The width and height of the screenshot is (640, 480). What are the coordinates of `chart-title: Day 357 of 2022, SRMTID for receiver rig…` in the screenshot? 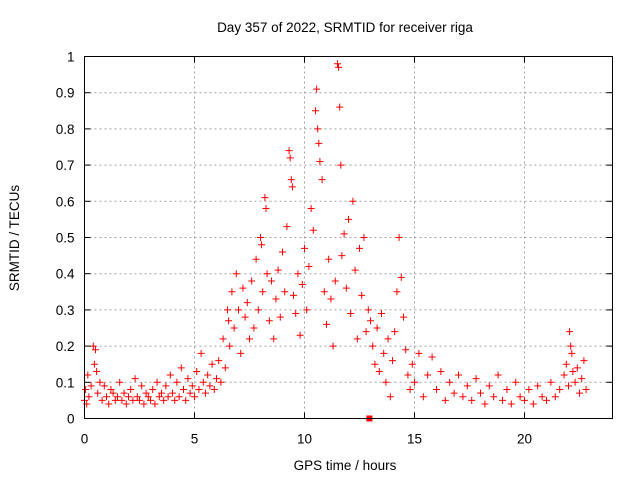 It's located at (345, 27).